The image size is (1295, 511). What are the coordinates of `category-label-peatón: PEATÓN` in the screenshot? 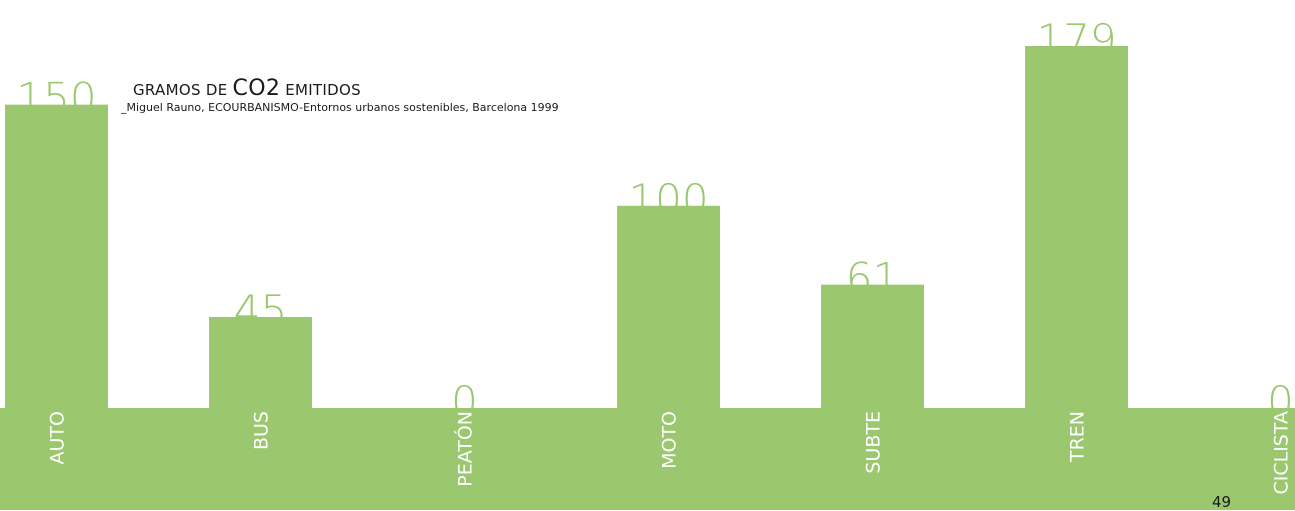 It's located at (465, 449).